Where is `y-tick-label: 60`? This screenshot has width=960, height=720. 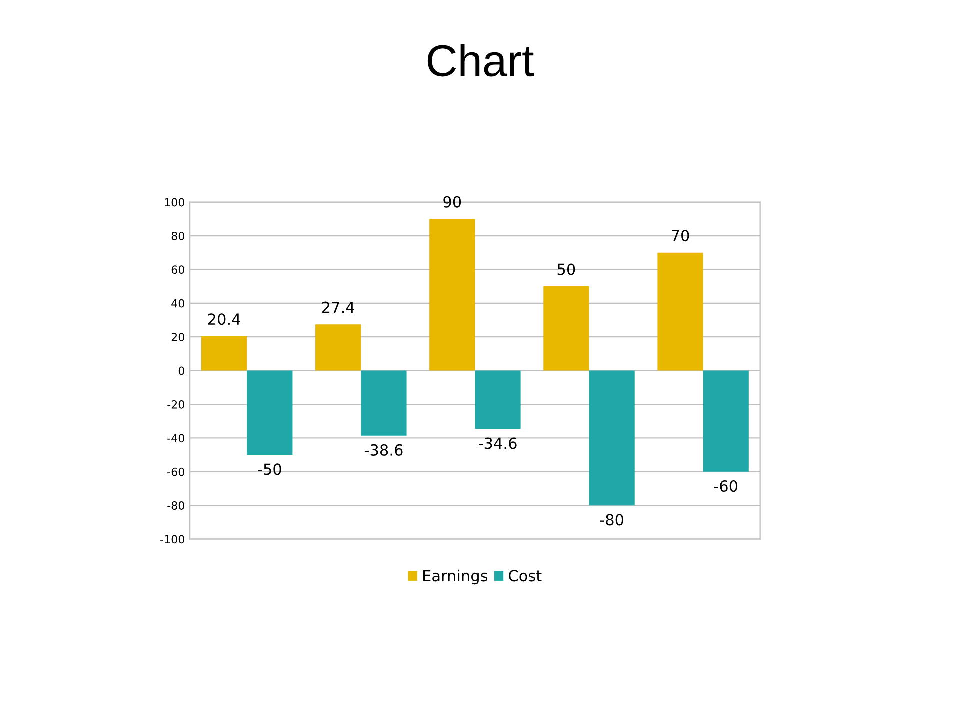
y-tick-label: 60 is located at coordinates (178, 270).